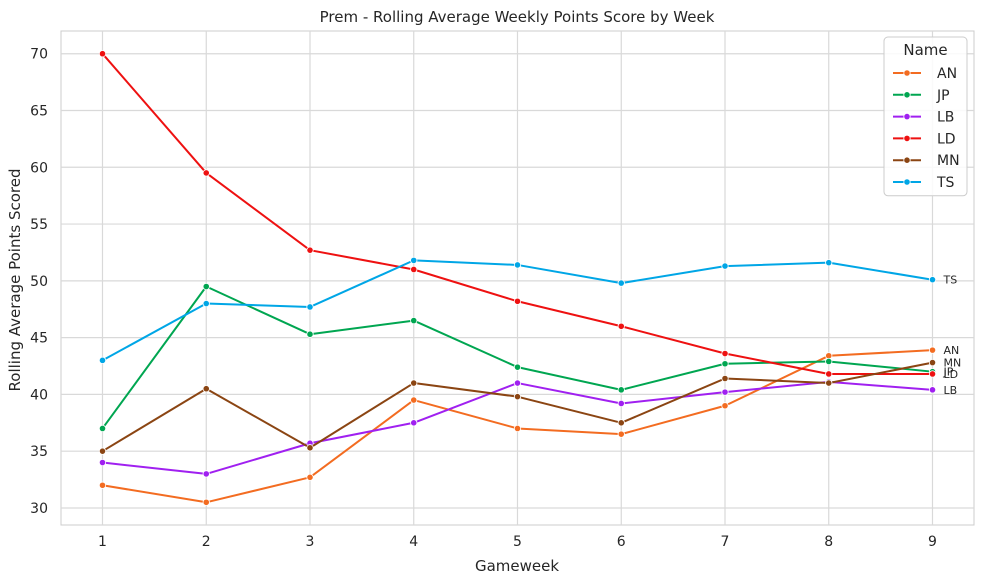 This screenshot has width=984, height=584. Describe the element at coordinates (921, 96) in the screenshot. I see `legend-item: JP` at that location.